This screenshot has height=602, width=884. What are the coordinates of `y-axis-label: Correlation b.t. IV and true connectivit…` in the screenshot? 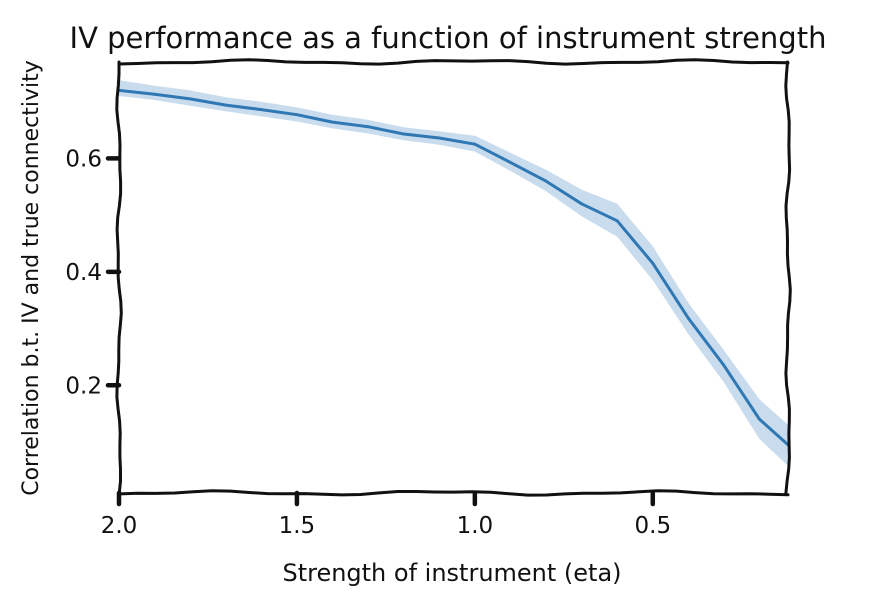 It's located at (31, 278).